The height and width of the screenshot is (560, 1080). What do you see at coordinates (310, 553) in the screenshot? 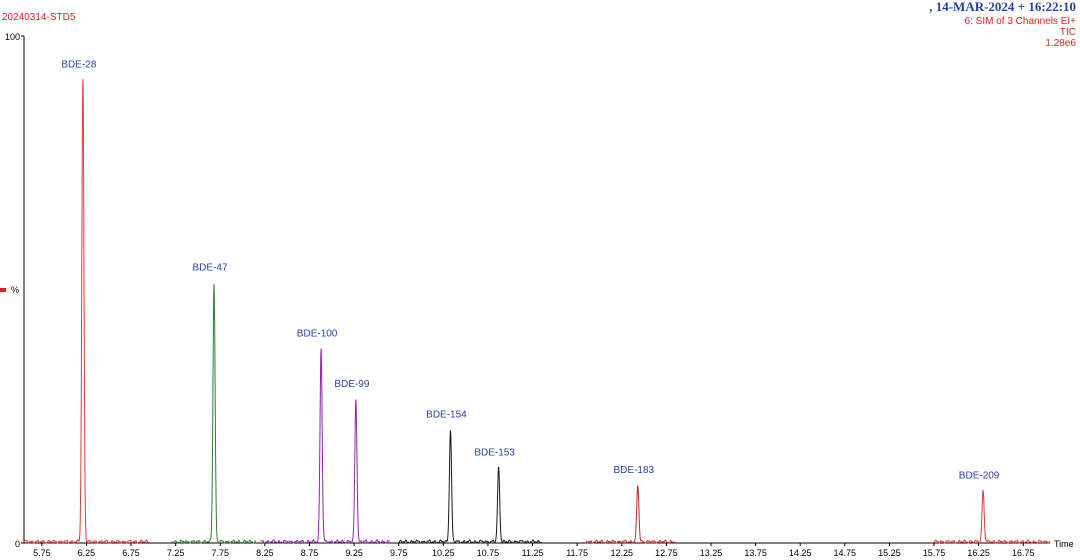
I see `x-tick-label: 8.75` at bounding box center [310, 553].